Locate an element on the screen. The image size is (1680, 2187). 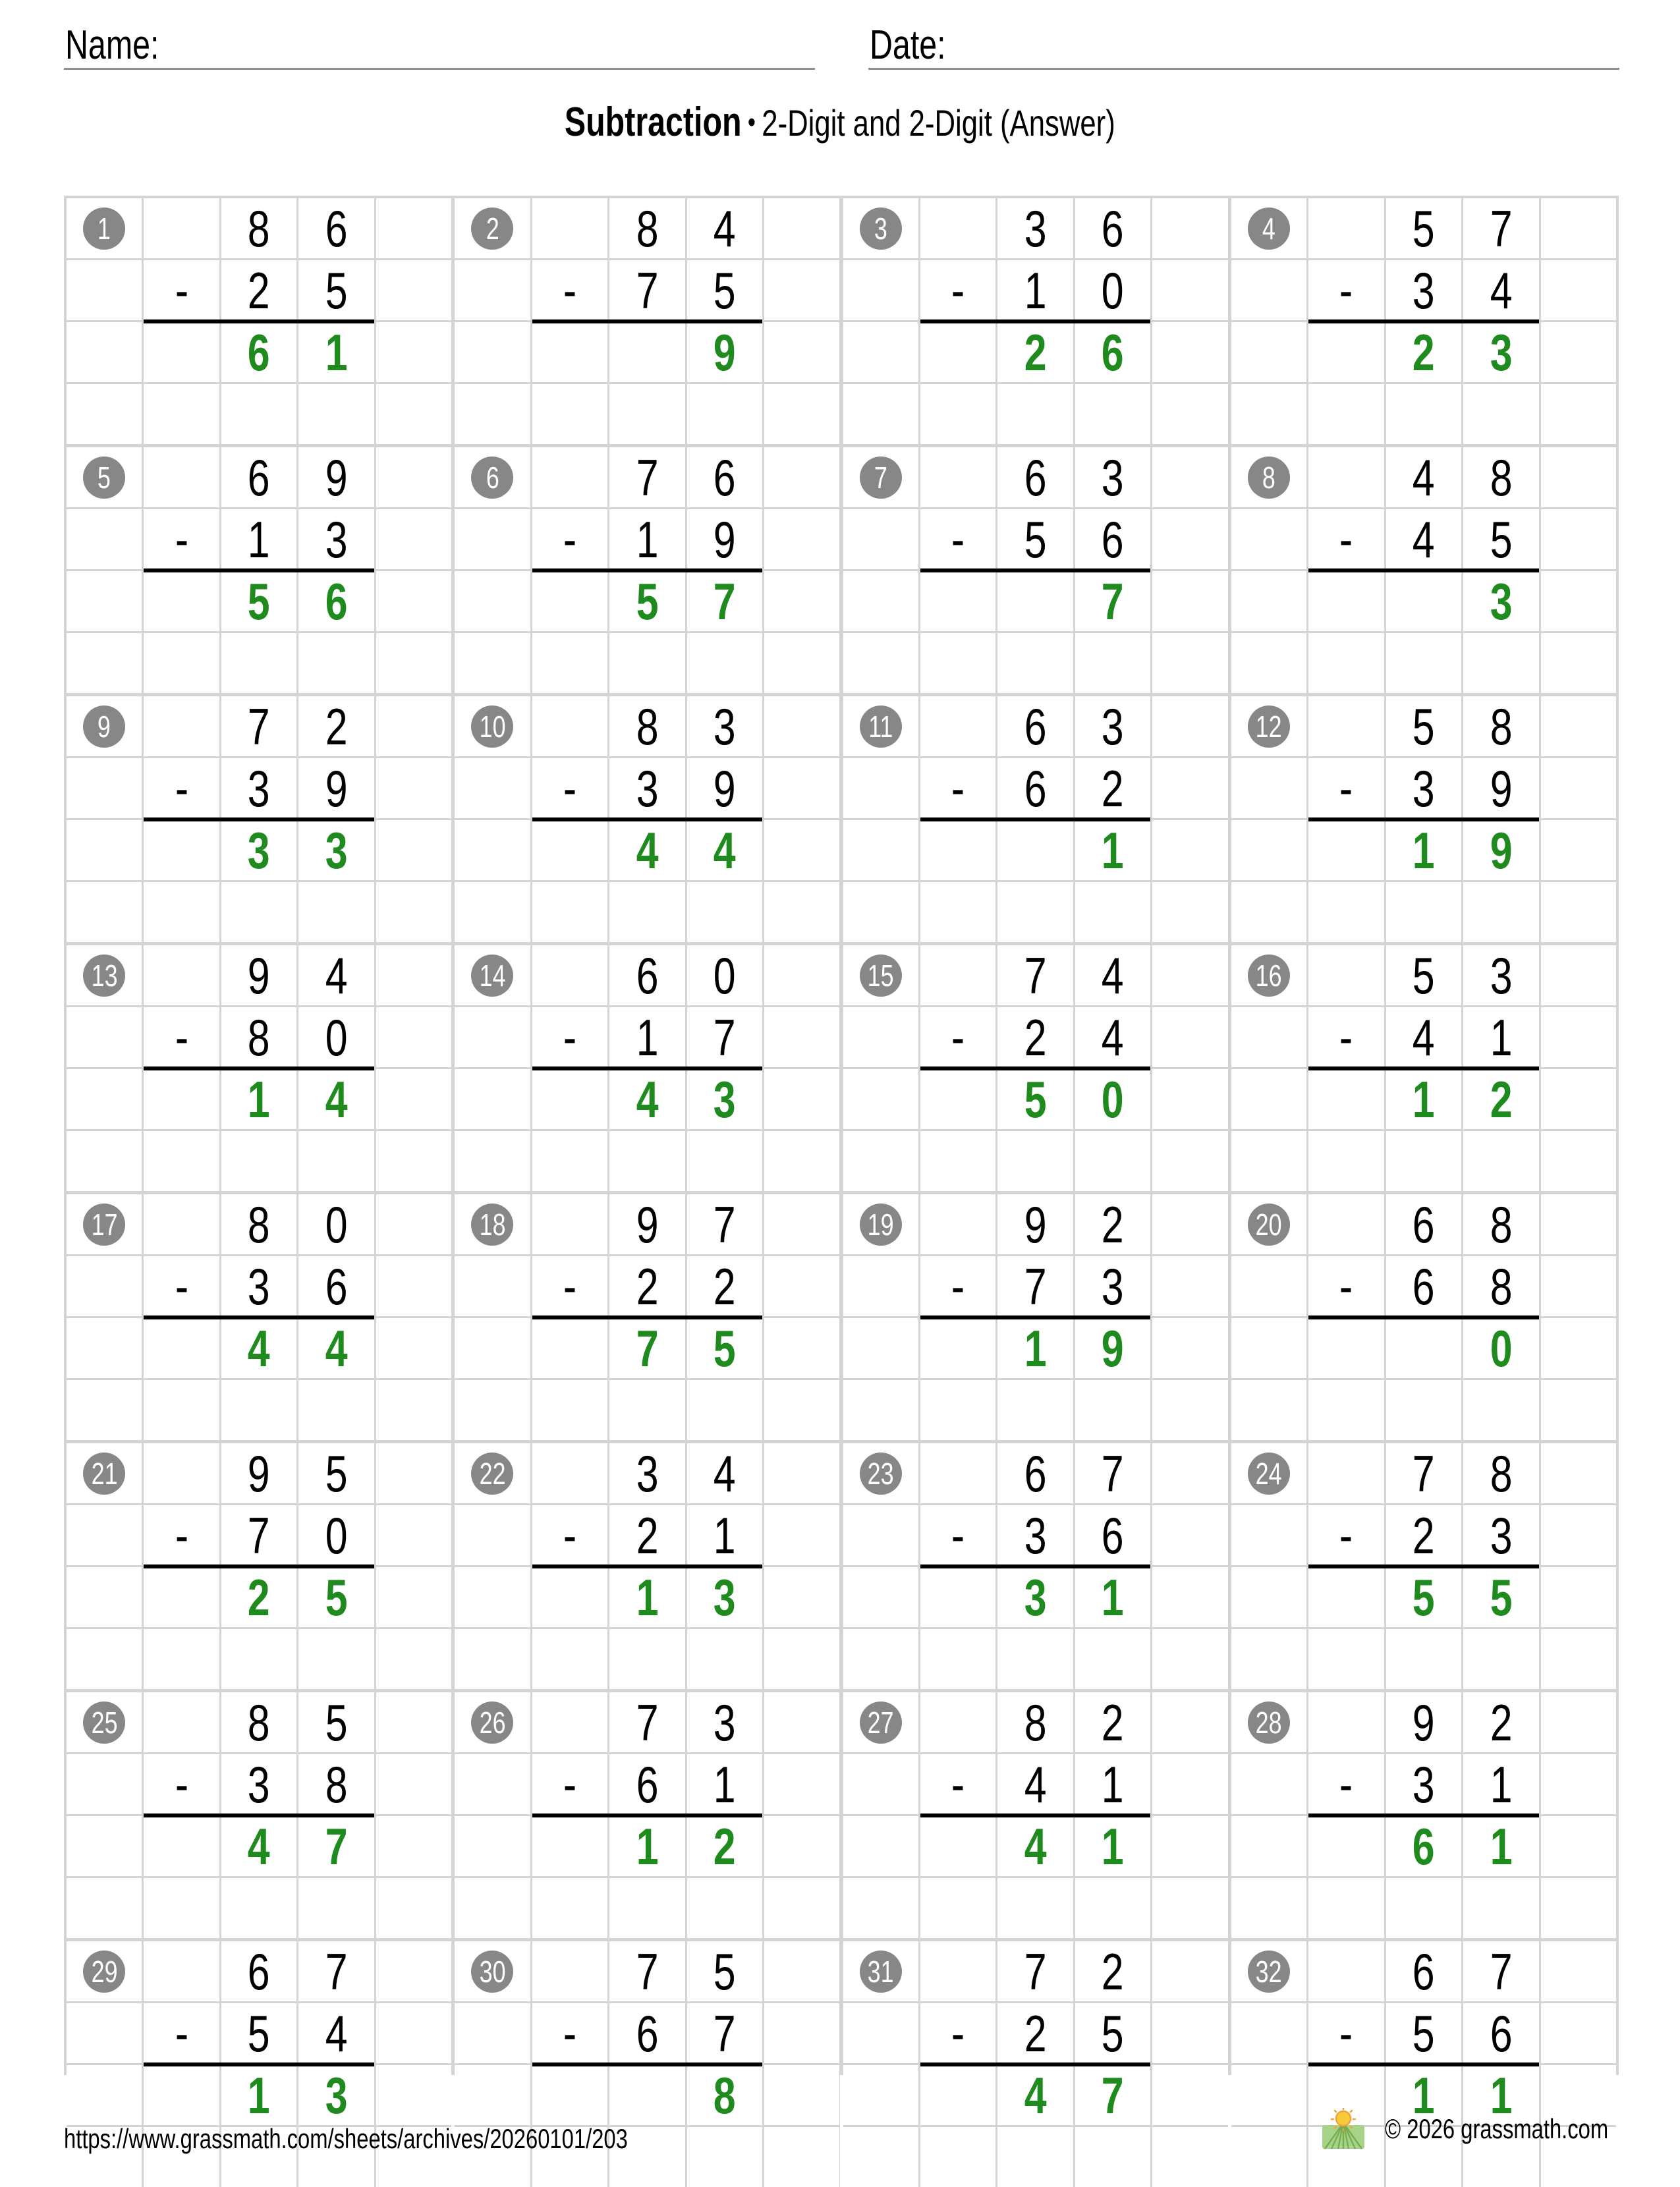
answer-ones-cell: 1 is located at coordinates (1501, 2095).